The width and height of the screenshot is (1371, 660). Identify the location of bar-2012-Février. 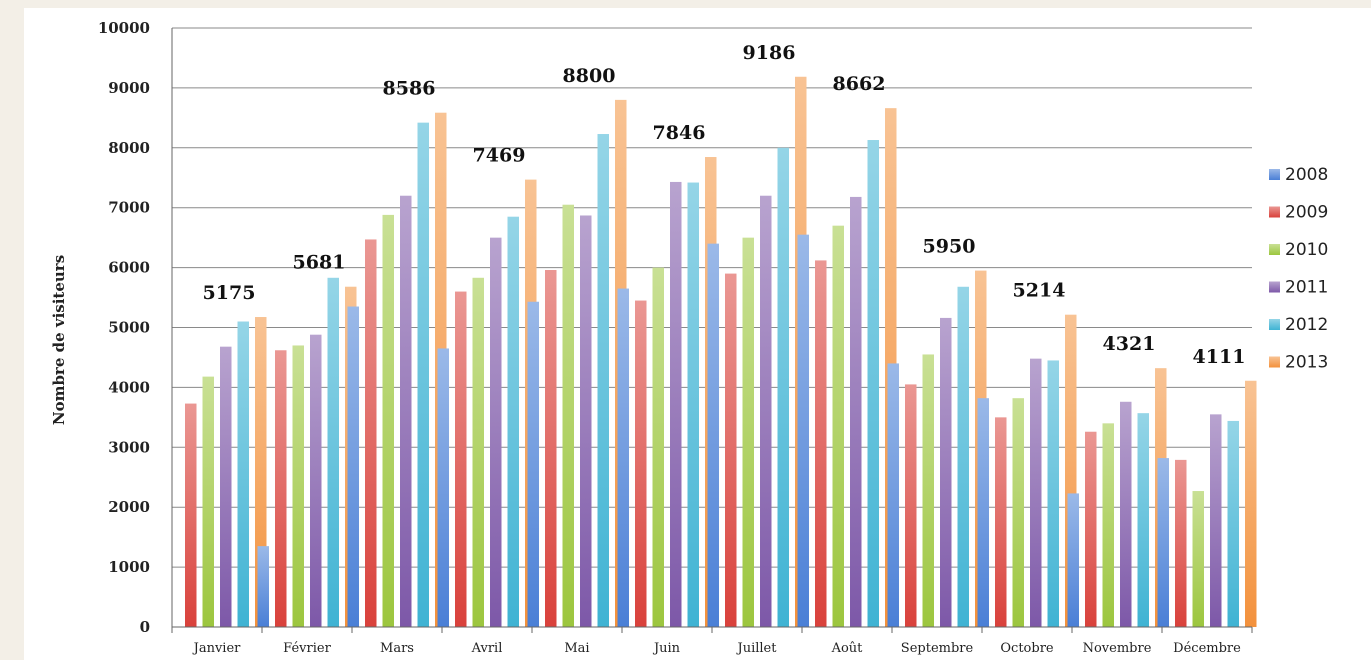
(333, 452).